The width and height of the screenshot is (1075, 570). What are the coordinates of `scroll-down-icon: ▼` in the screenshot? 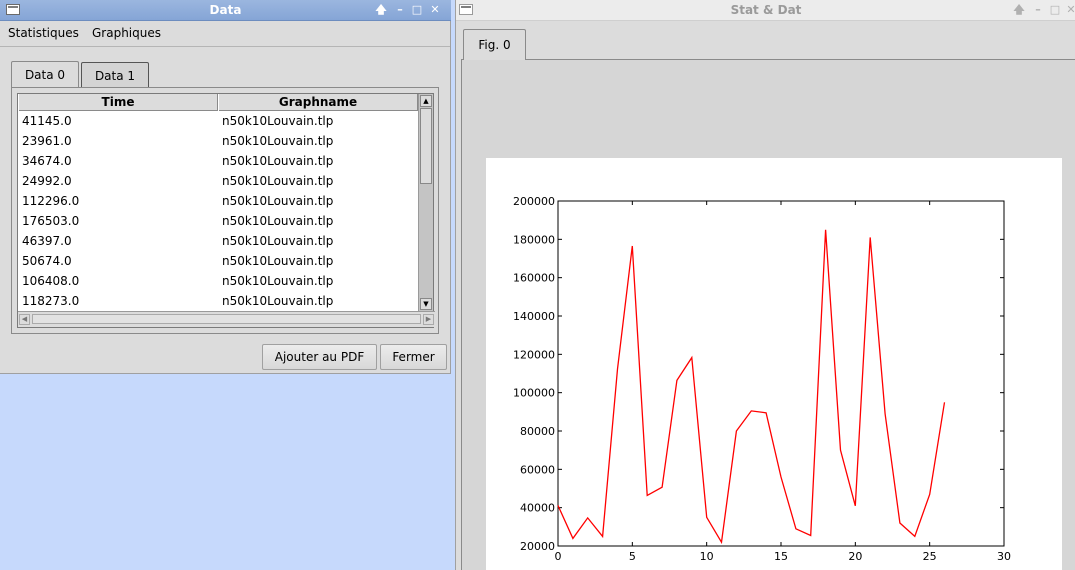 It's located at (426, 304).